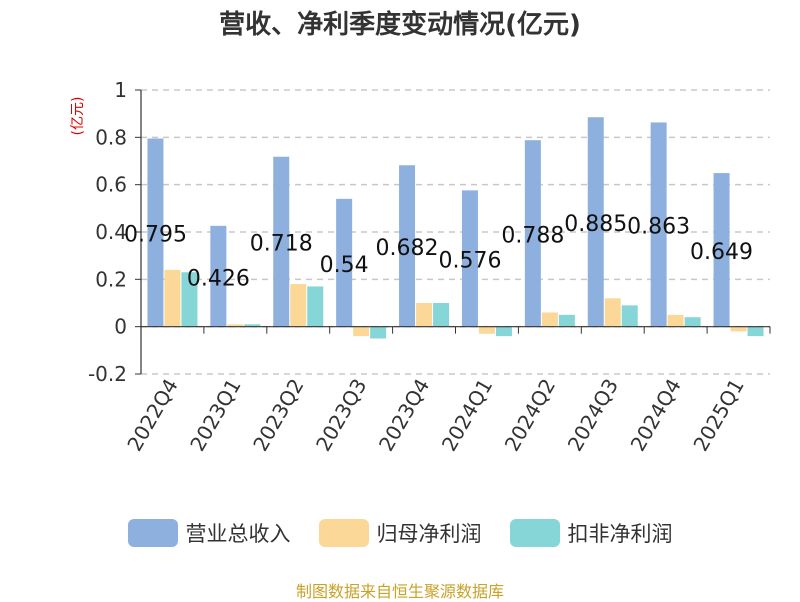  I want to click on chart-title: 营收、净利季度变动情况(亿元), so click(400, 25).